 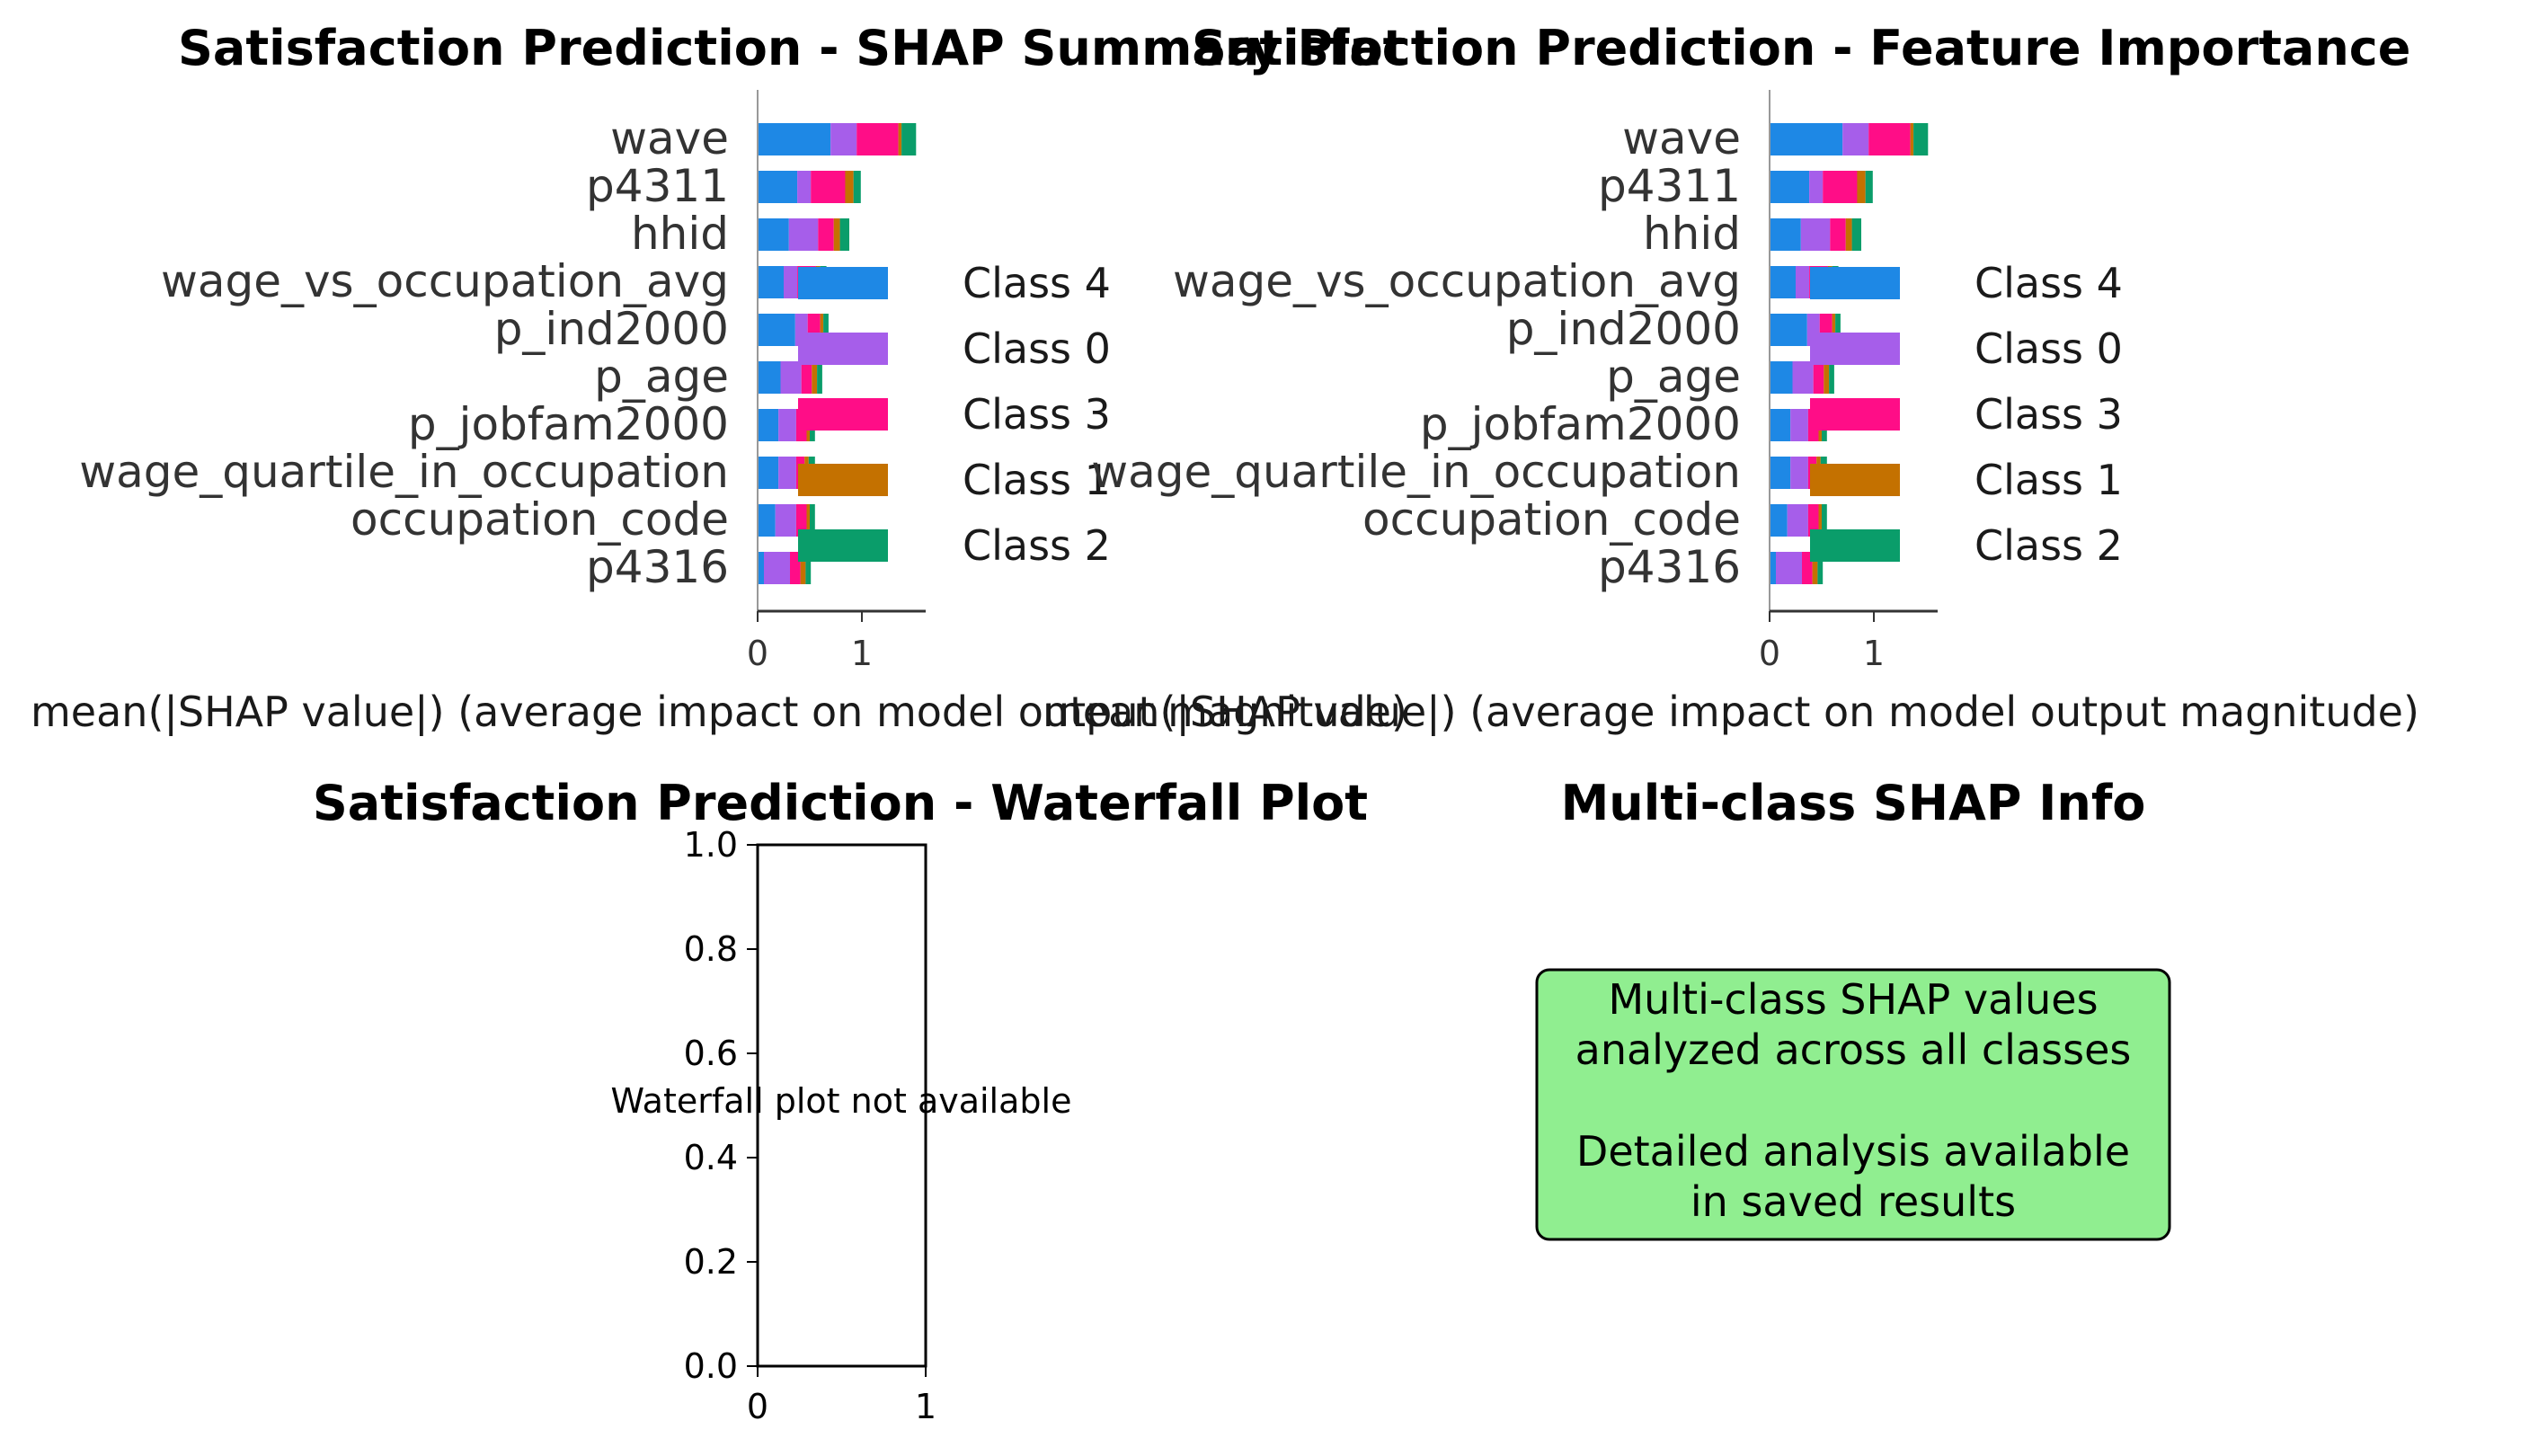 What do you see at coordinates (1674, 377) in the screenshot?
I see `p2-feature-label-p-age: p_age` at bounding box center [1674, 377].